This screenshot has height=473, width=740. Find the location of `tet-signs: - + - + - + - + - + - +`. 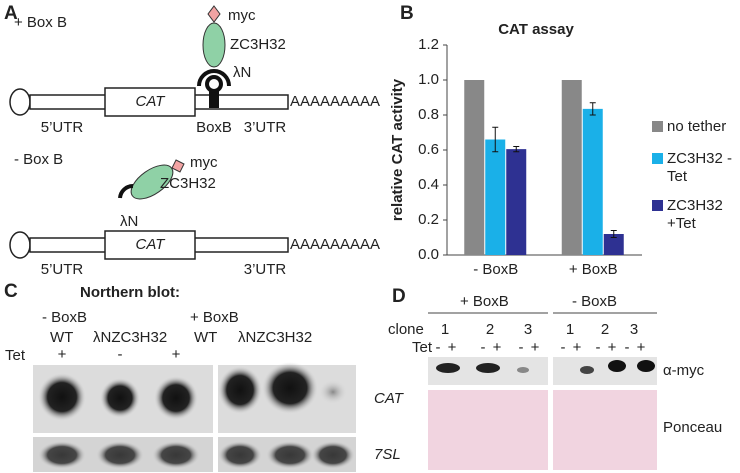

tet-signs: - + - + - + - + - + - + is located at coordinates (541, 347).